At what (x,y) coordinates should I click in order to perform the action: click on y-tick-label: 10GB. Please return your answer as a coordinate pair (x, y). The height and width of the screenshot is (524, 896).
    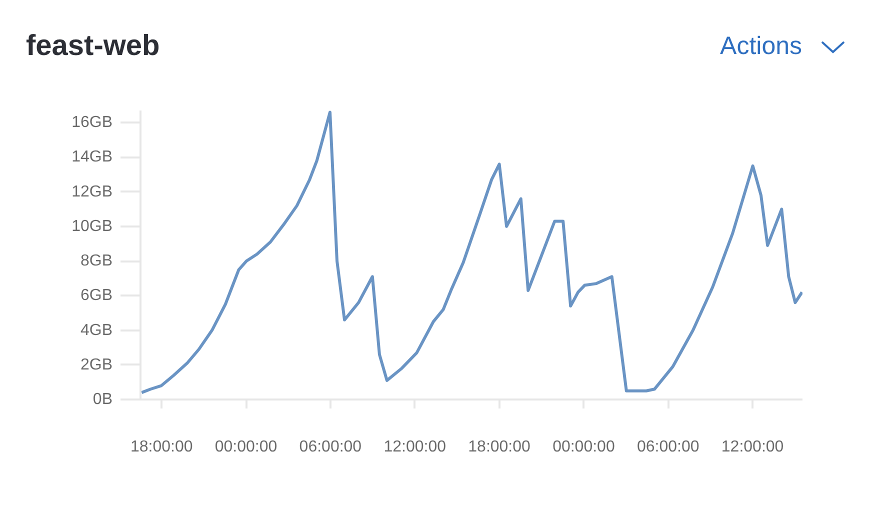
    Looking at the image, I should click on (92, 226).